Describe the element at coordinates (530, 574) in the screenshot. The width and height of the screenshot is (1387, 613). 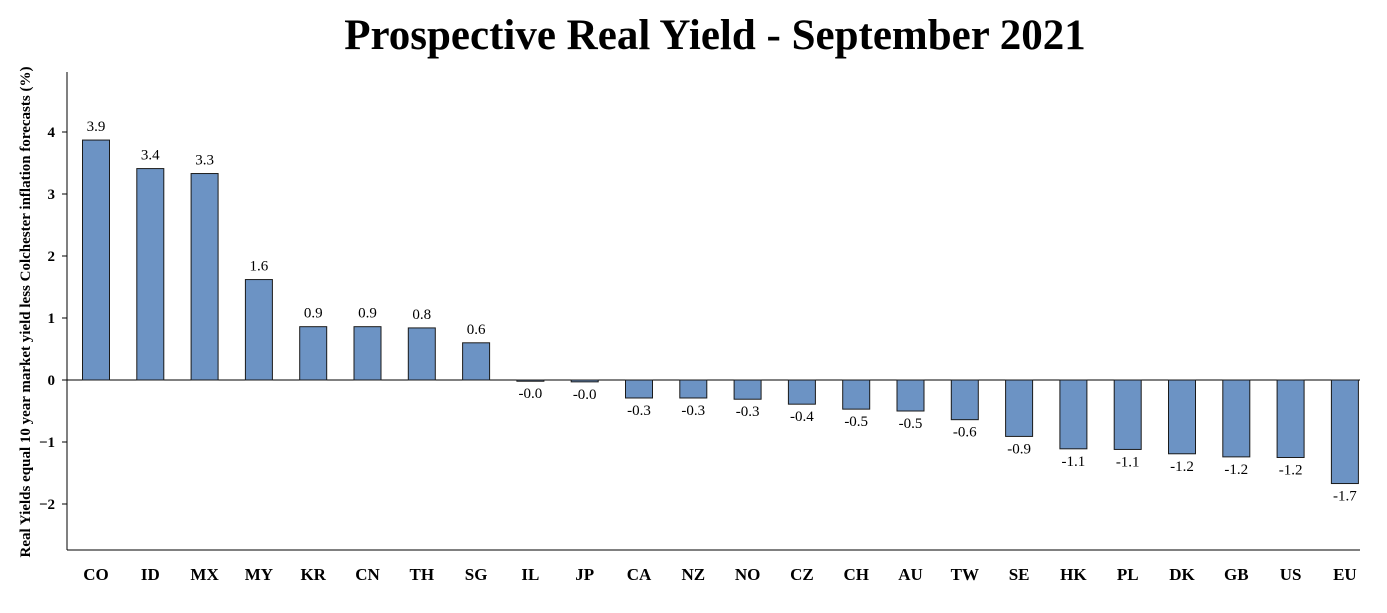
I see `x-tick-label-il: IL` at that location.